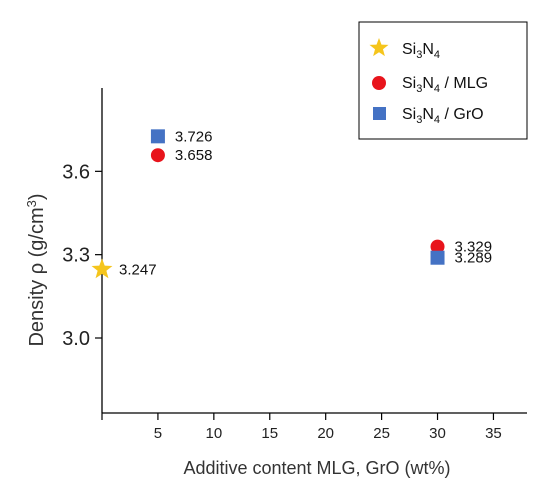 Image resolution: width=550 pixels, height=487 pixels. I want to click on x-tick-label: 10, so click(213, 433).